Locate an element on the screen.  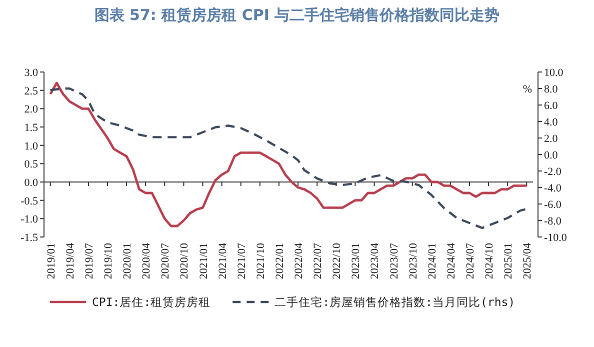
y2-tick-label: -6.0 is located at coordinates (553, 205).